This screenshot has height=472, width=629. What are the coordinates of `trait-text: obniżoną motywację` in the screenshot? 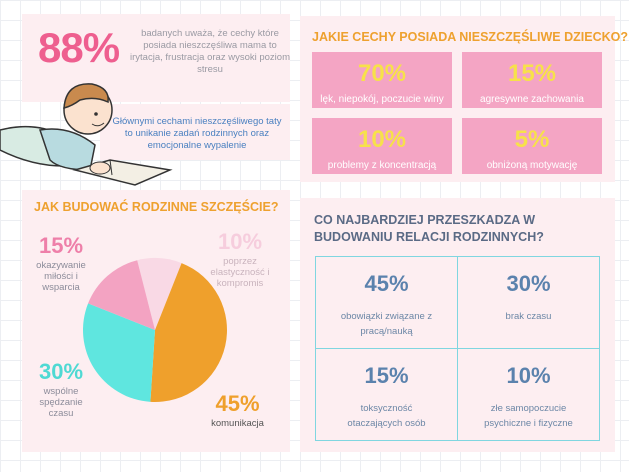 It's located at (532, 165).